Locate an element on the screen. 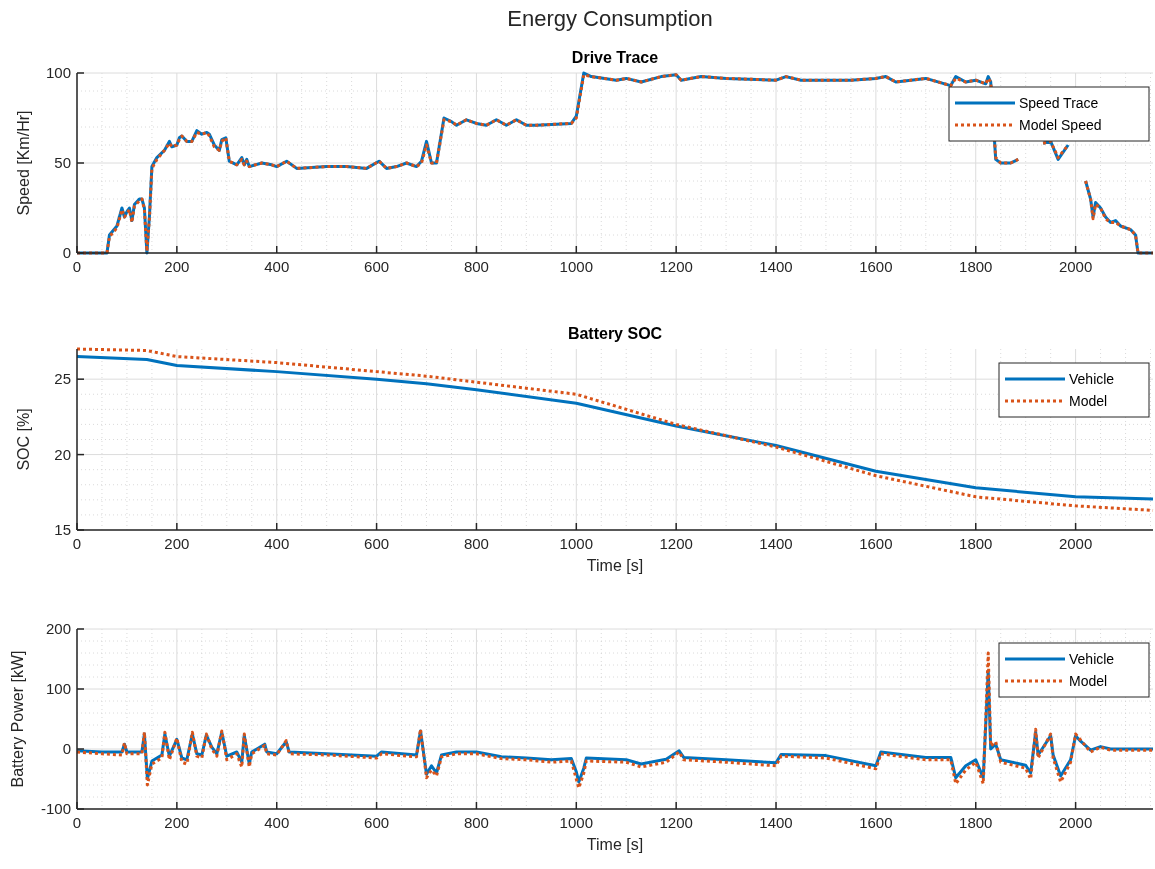 This screenshot has height=869, width=1155. chart-subtitle: Drive Trace is located at coordinates (615, 57).